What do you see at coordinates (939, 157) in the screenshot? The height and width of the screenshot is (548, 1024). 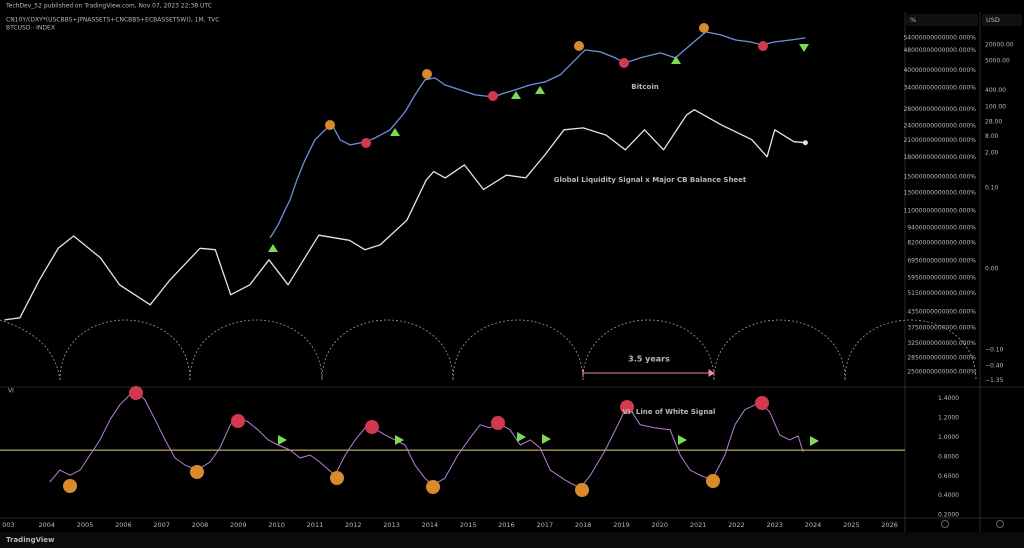 I see `y-tick-label: 18000000000000.000%` at bounding box center [939, 157].